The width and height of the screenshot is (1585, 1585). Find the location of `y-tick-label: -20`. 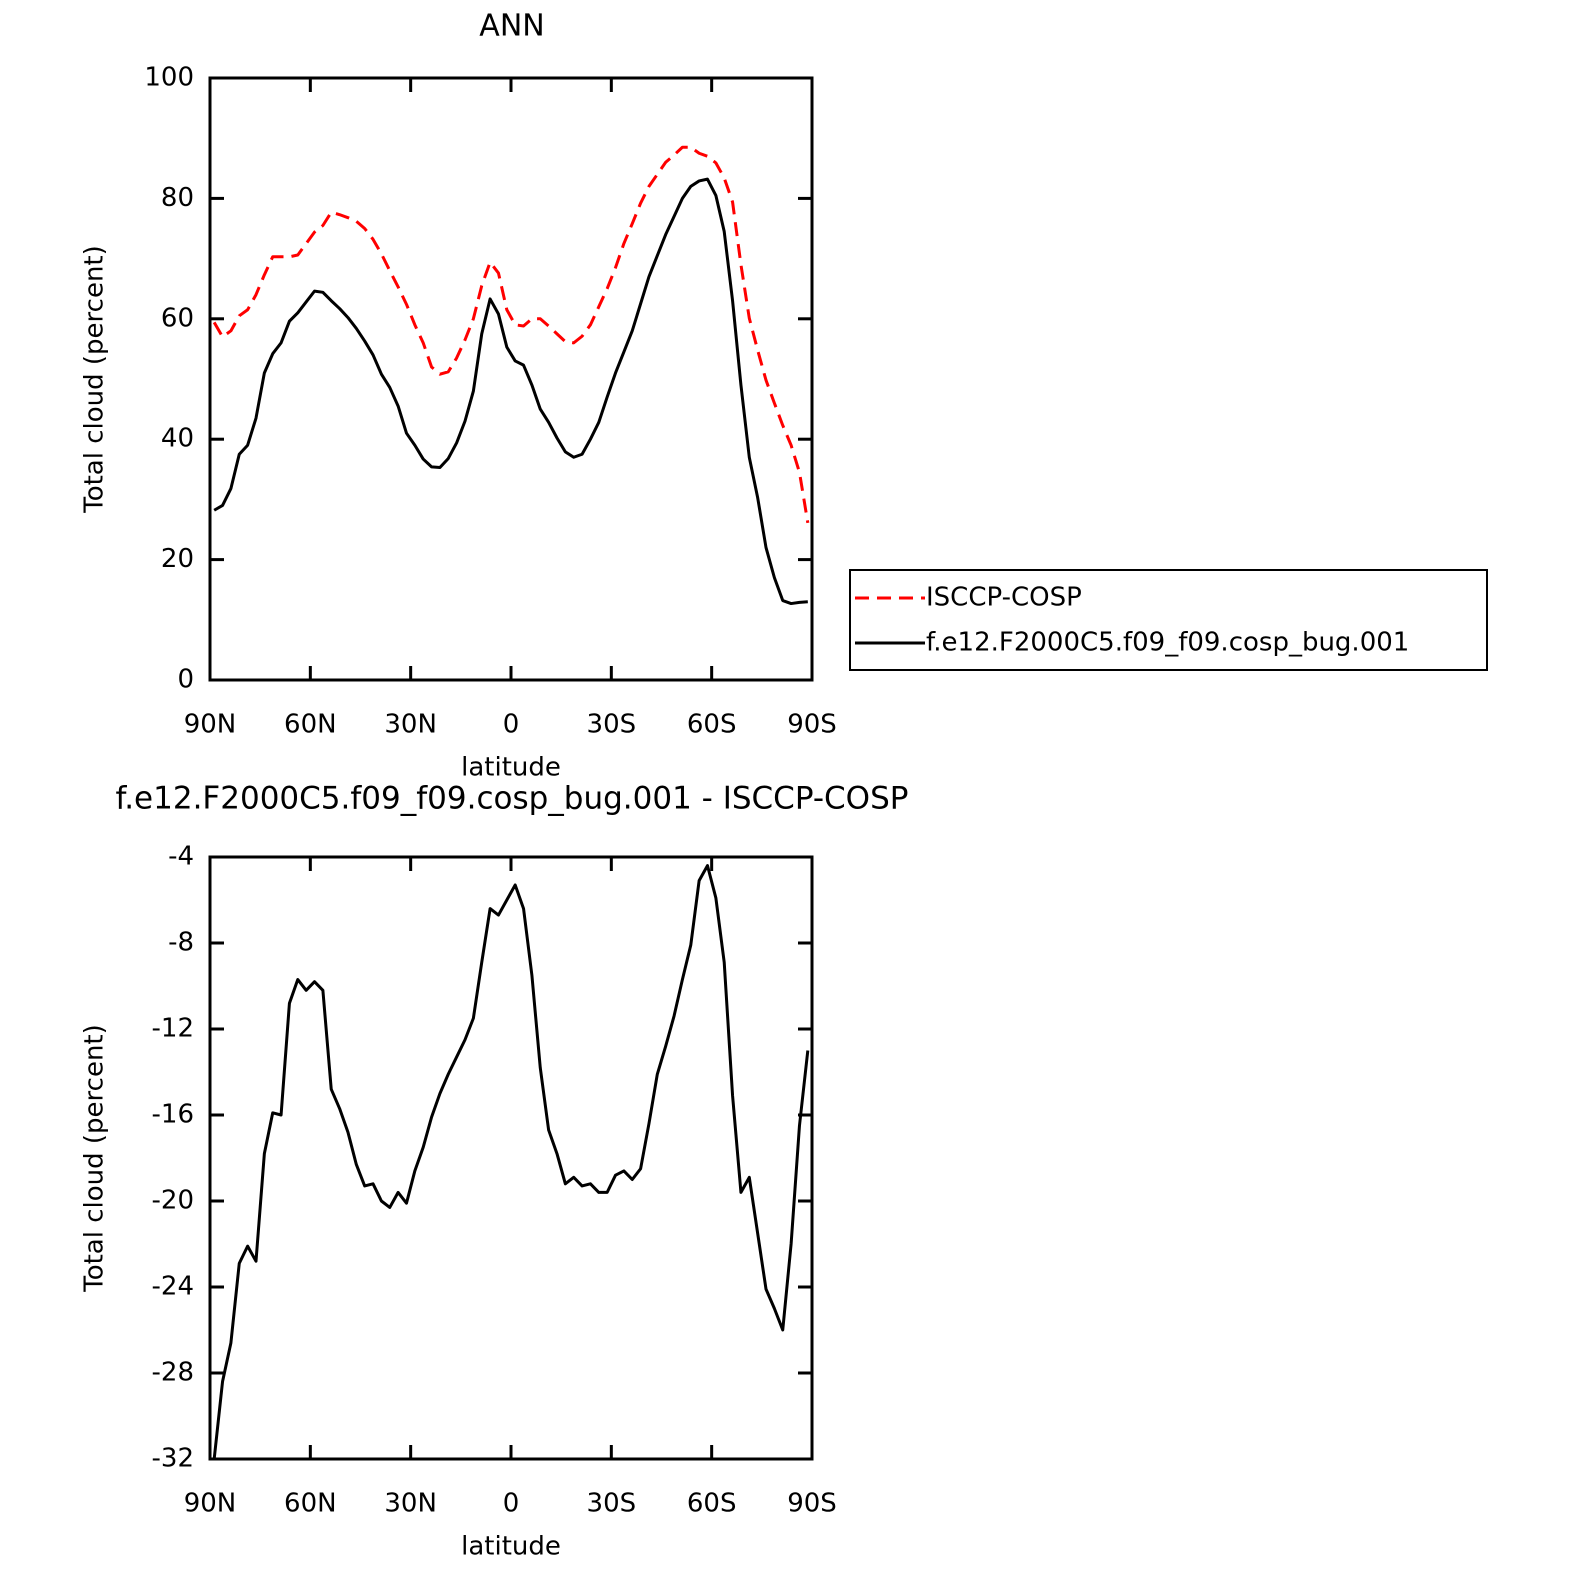

y-tick-label: -20 is located at coordinates (173, 1201).